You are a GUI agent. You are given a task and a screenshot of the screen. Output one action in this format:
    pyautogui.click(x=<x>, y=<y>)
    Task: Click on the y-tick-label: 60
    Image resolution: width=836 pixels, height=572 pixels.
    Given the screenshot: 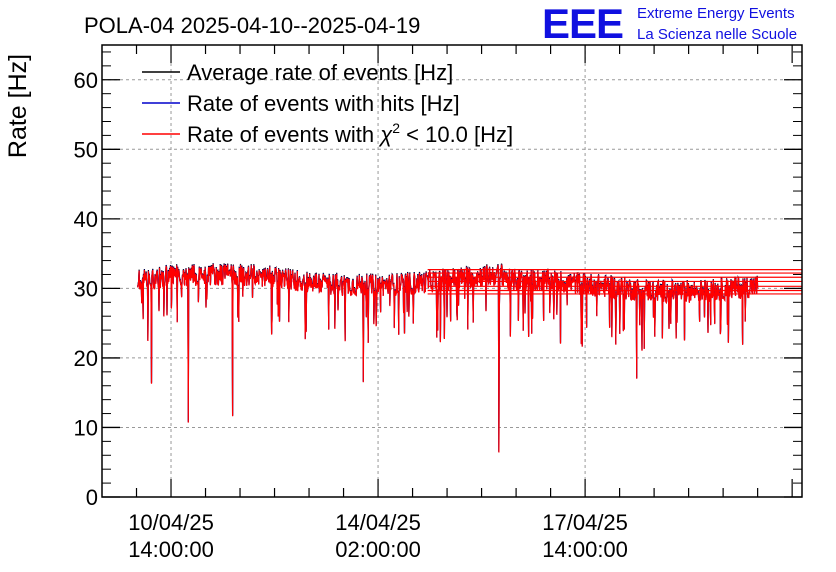 What is the action you would take?
    pyautogui.click(x=86, y=80)
    